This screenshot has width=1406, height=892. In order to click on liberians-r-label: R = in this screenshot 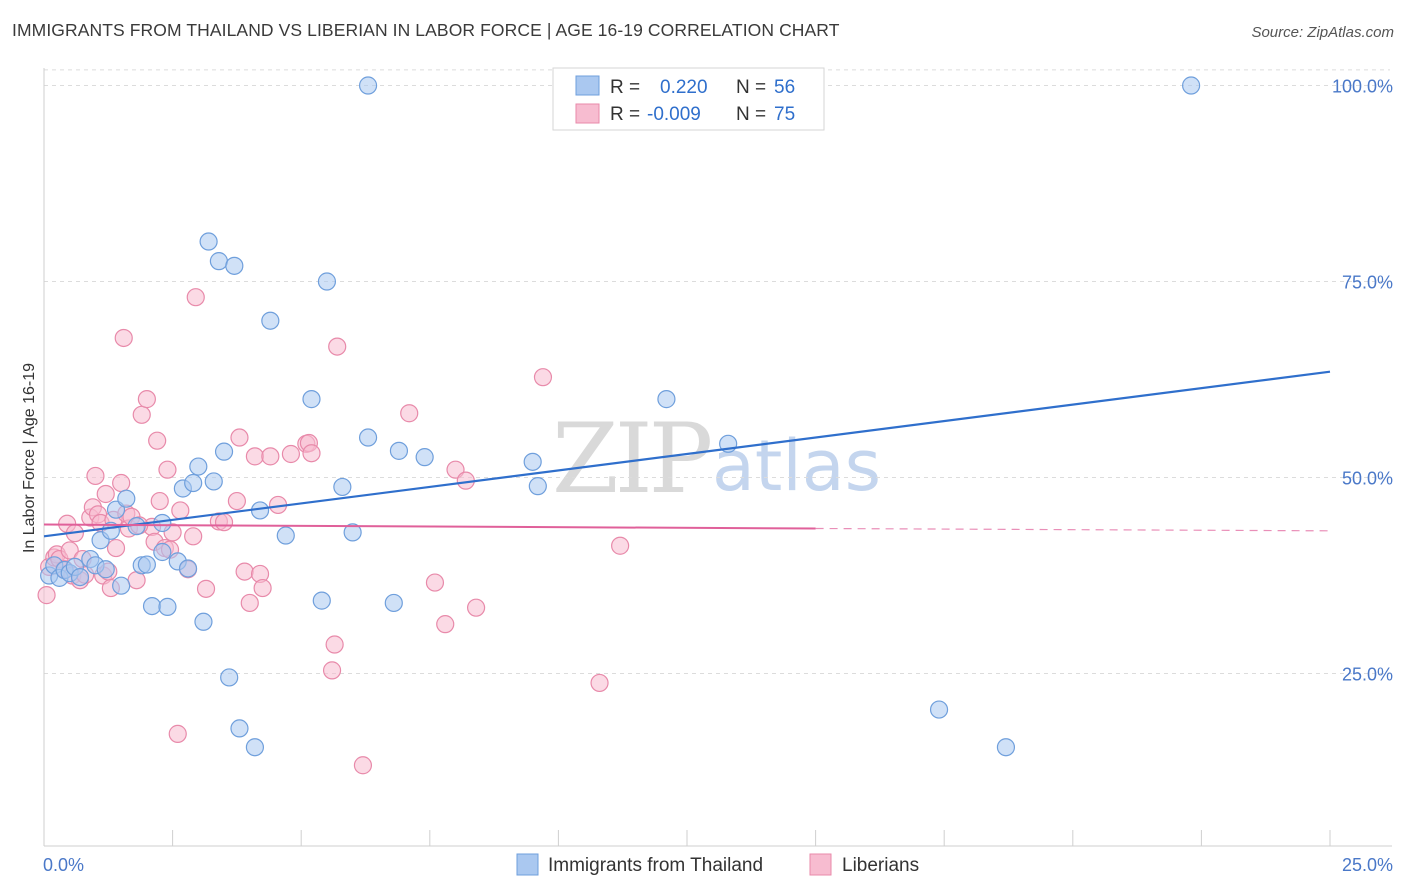, I will do `click(625, 114)`.